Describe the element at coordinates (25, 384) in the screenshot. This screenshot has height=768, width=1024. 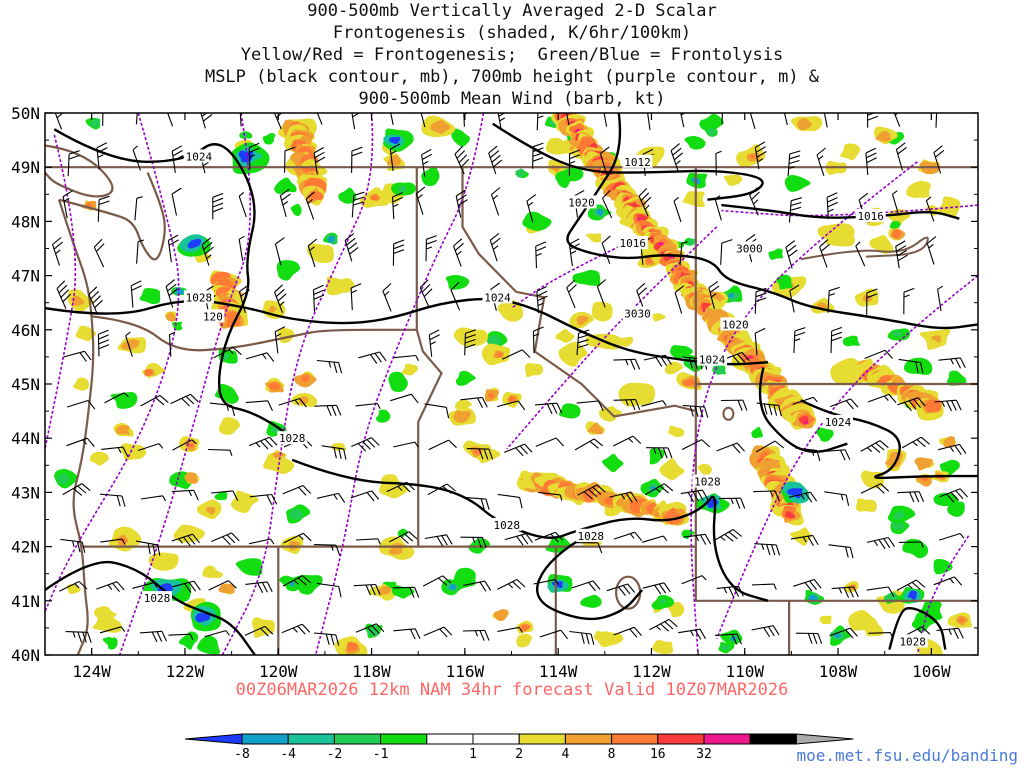
I see `lat-tick-label: 45N` at that location.